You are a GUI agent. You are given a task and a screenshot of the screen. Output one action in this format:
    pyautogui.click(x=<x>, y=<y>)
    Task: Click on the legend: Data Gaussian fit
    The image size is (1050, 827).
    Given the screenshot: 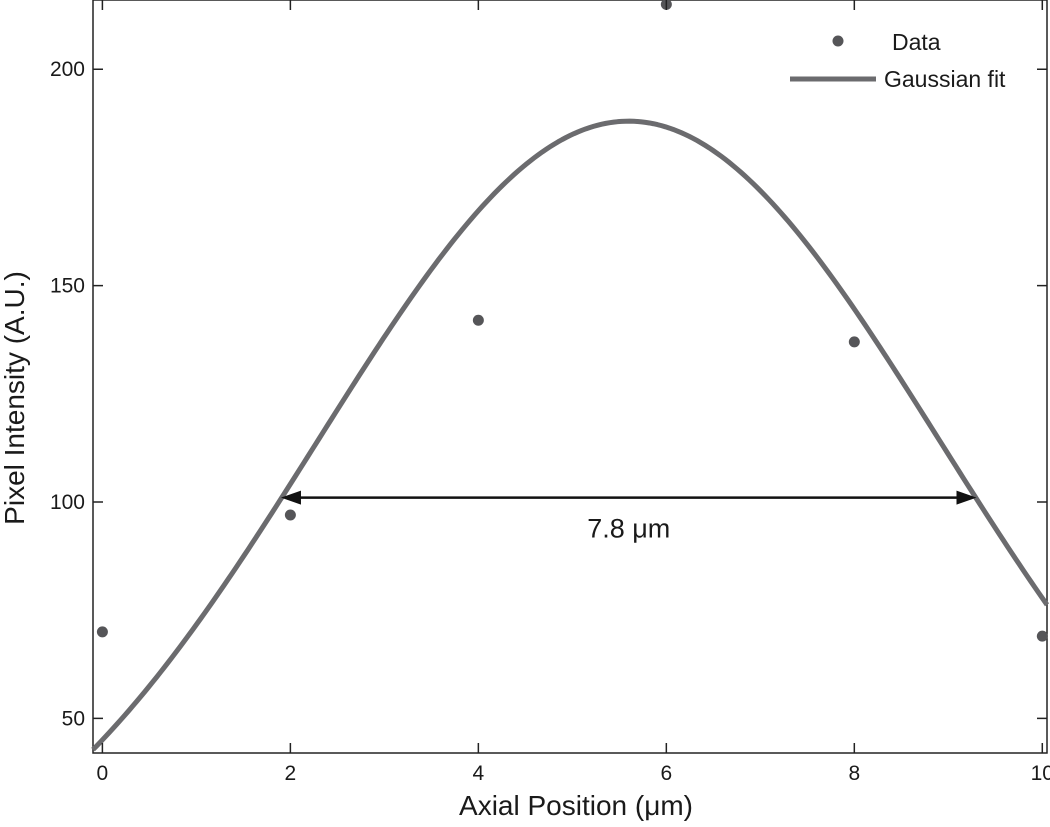 What is the action you would take?
    pyautogui.click(x=898, y=60)
    